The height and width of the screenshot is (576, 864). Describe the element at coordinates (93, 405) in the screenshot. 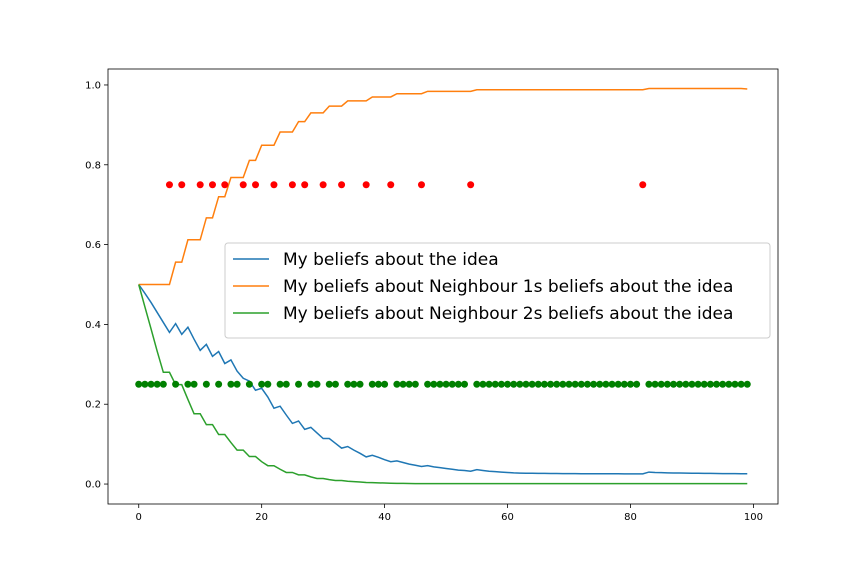

I see `y-tick-label: 0.2` at that location.